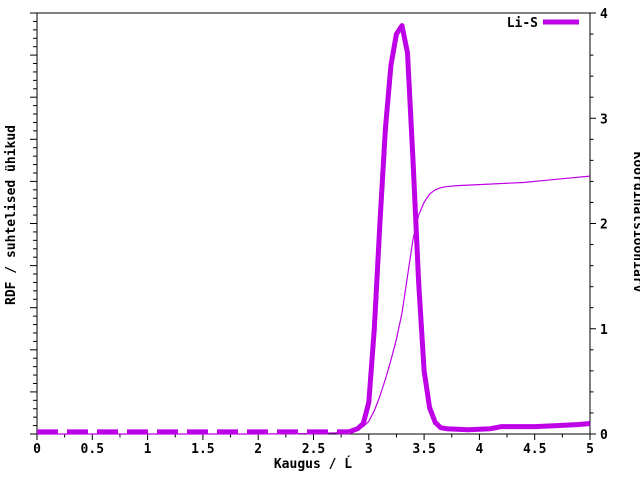 This screenshot has height=480, width=640. I want to click on x-tick-label: 1, so click(148, 449).